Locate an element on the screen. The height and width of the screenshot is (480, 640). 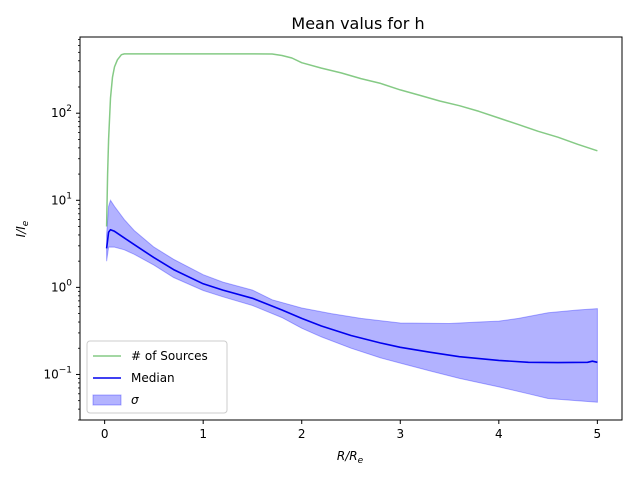
y-axis-label-text: I/Ie is located at coordinates (22, 228).